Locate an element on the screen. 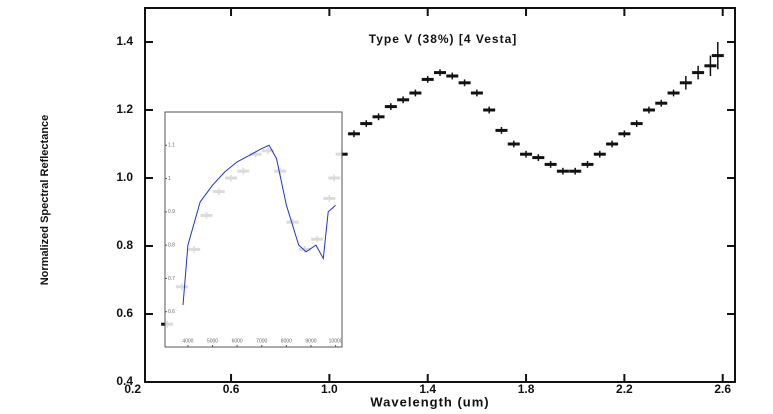  inset-frame is located at coordinates (253, 229).